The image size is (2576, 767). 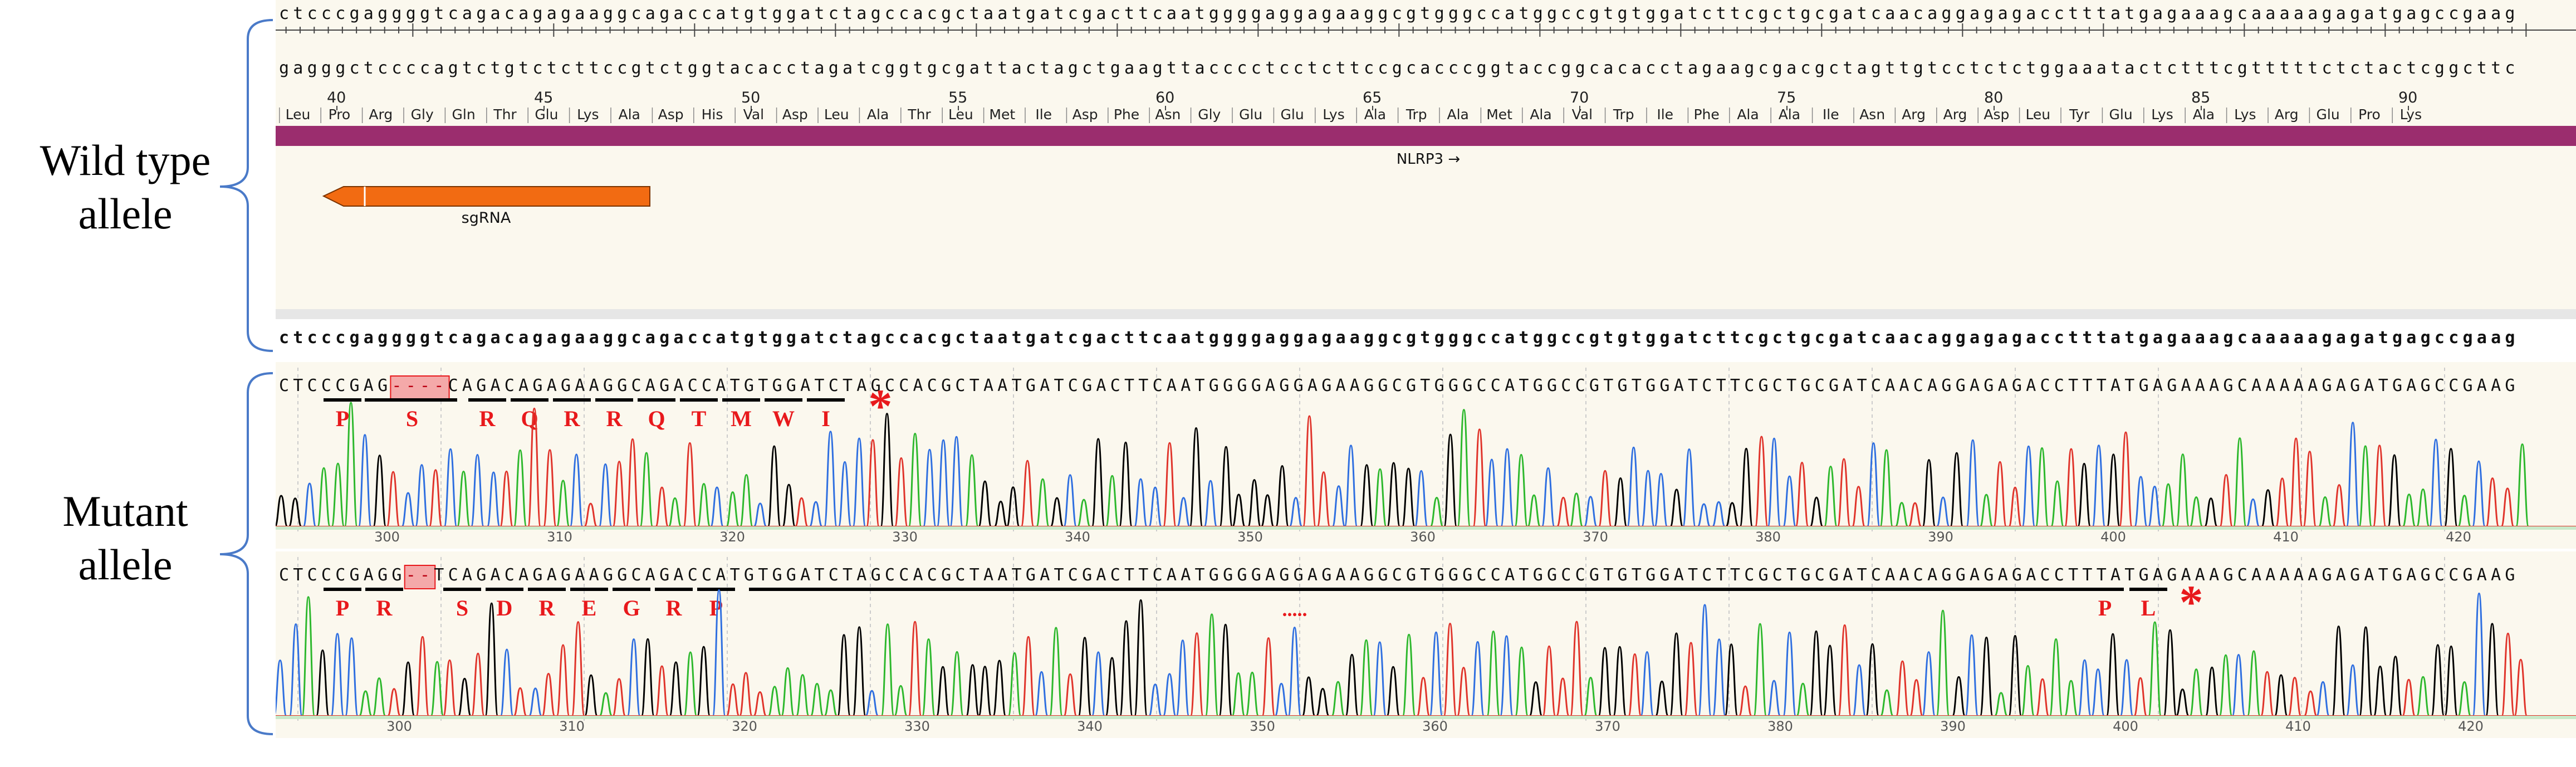 What do you see at coordinates (1435, 727) in the screenshot?
I see `trace-position-label: 360` at bounding box center [1435, 727].